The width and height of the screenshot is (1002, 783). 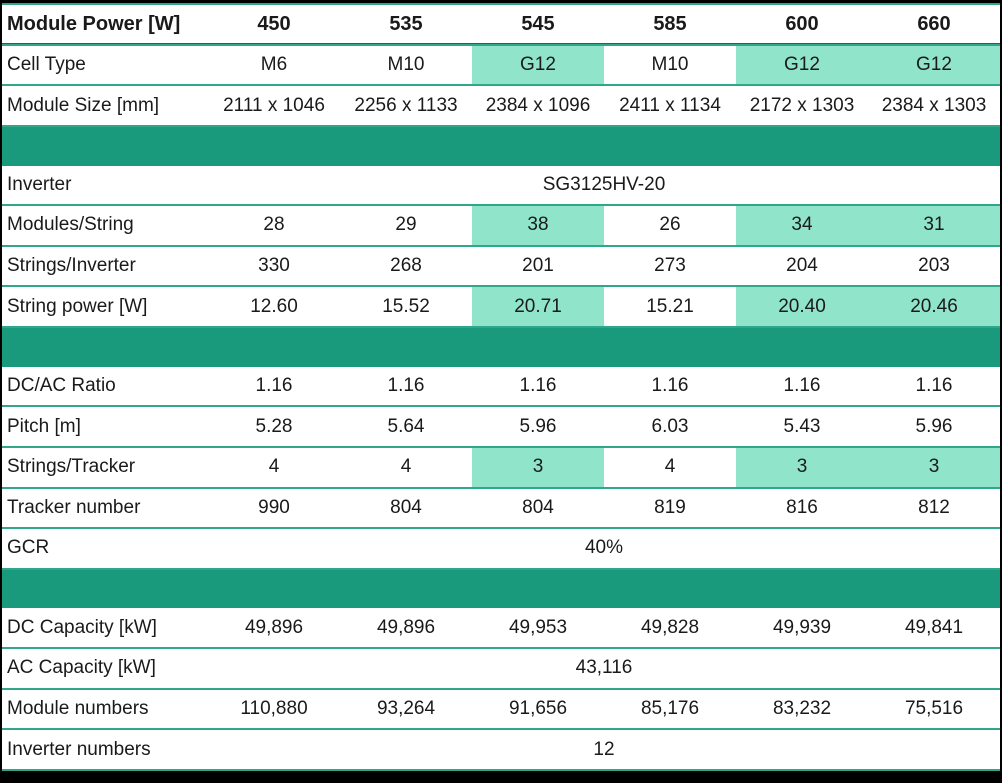 What do you see at coordinates (501, 549) in the screenshot?
I see `table-row: GCR 40%` at bounding box center [501, 549].